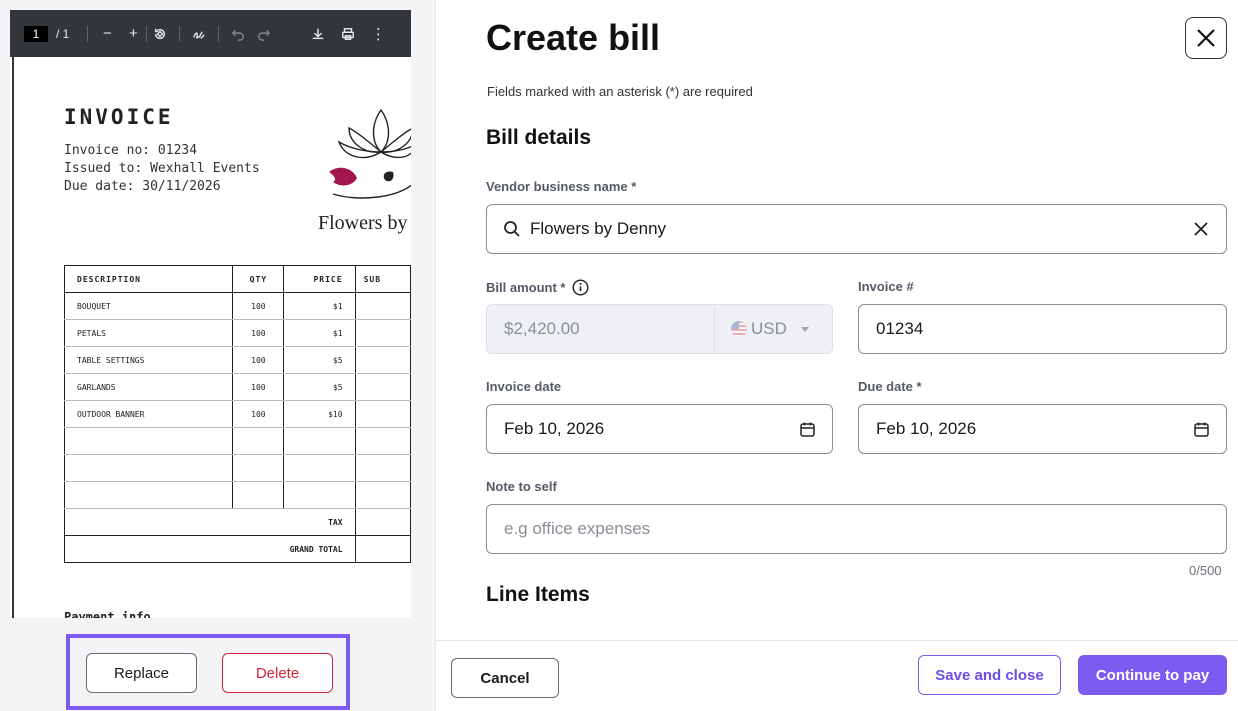 Image resolution: width=1238 pixels, height=711 pixels. I want to click on invoice-due-date: Due date: 30/11/2026, so click(142, 186).